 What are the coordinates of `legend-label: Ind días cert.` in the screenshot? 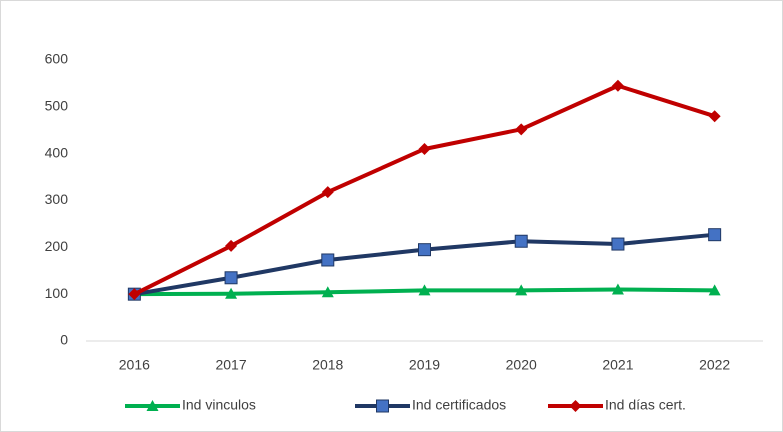 It's located at (645, 405).